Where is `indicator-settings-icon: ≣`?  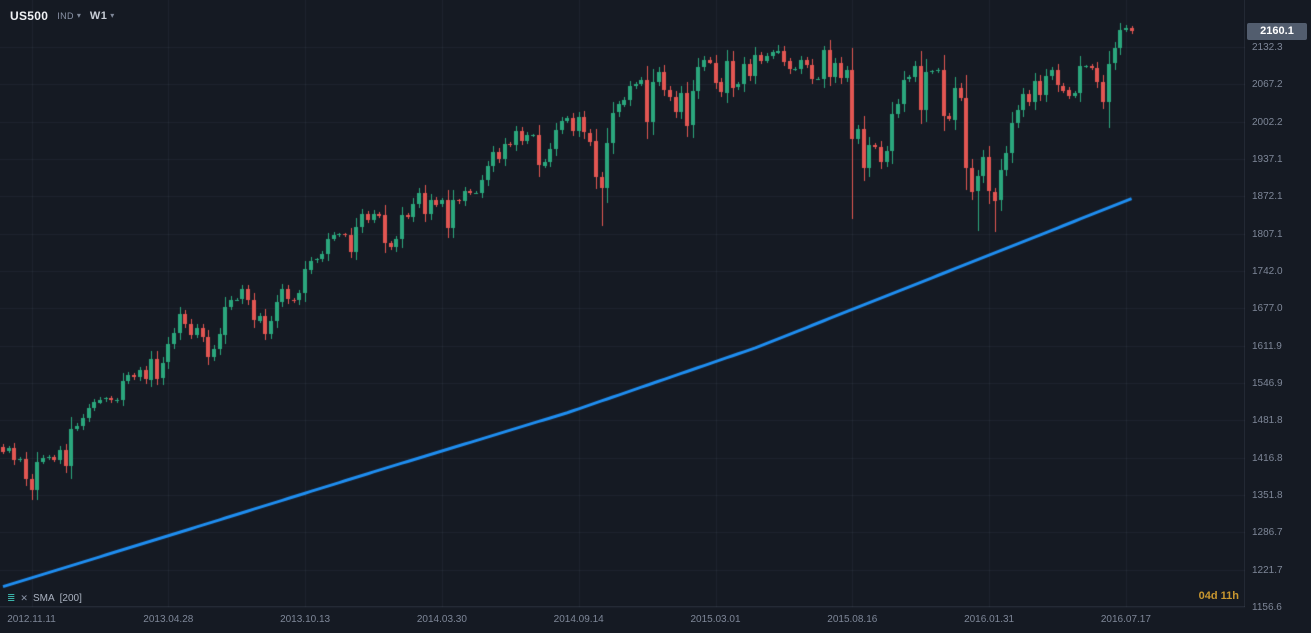
indicator-settings-icon: ≣ is located at coordinates (11, 598).